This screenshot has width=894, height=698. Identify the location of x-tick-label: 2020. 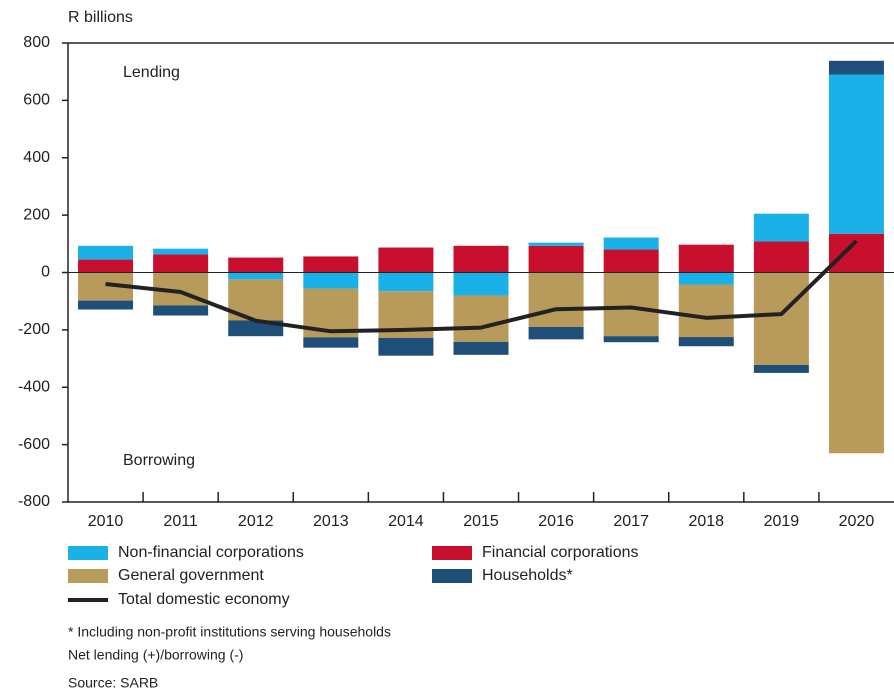
(857, 521).